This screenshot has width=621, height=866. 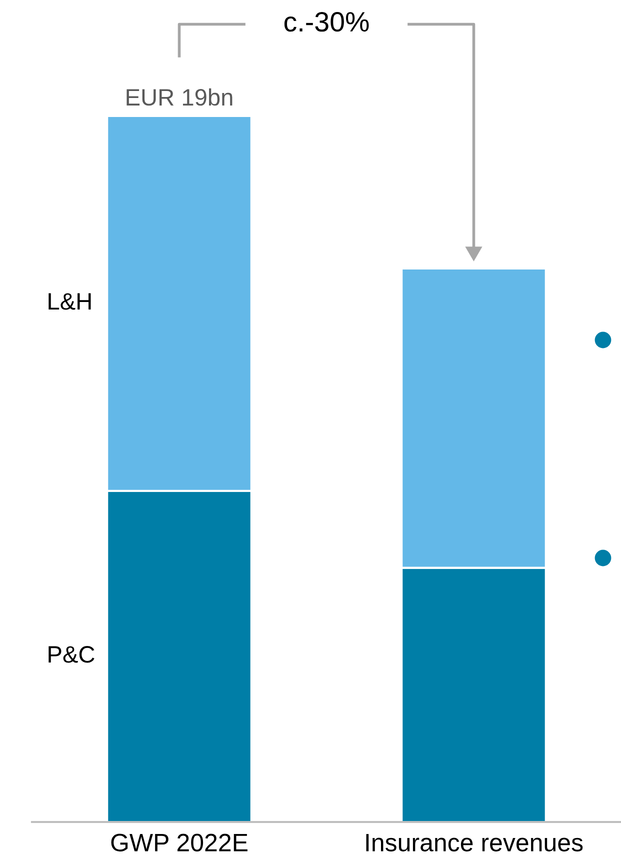 I want to click on total-label: EUR 19bn, so click(x=179, y=97).